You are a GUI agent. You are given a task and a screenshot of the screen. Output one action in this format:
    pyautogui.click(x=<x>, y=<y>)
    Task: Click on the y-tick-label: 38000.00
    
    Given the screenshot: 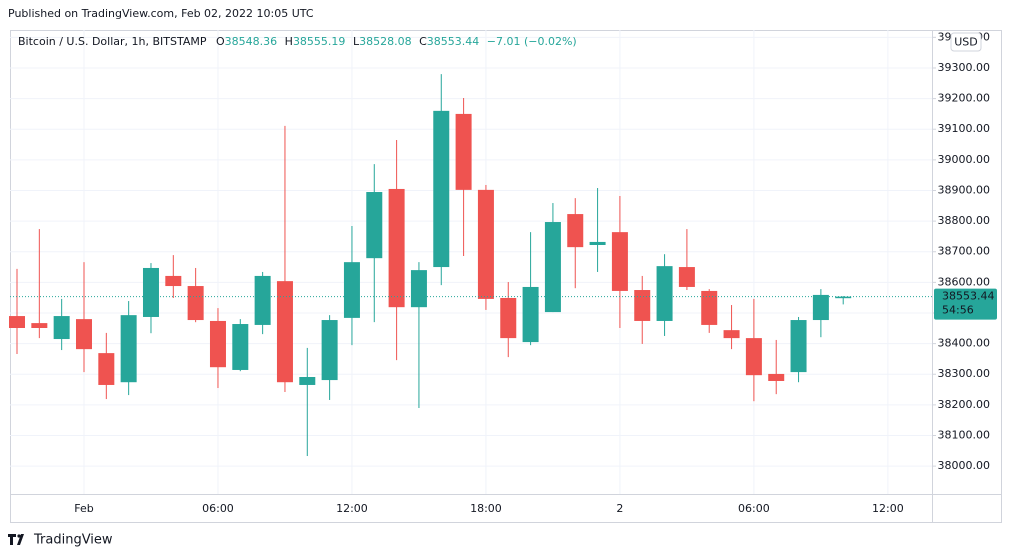 What is the action you would take?
    pyautogui.click(x=964, y=465)
    